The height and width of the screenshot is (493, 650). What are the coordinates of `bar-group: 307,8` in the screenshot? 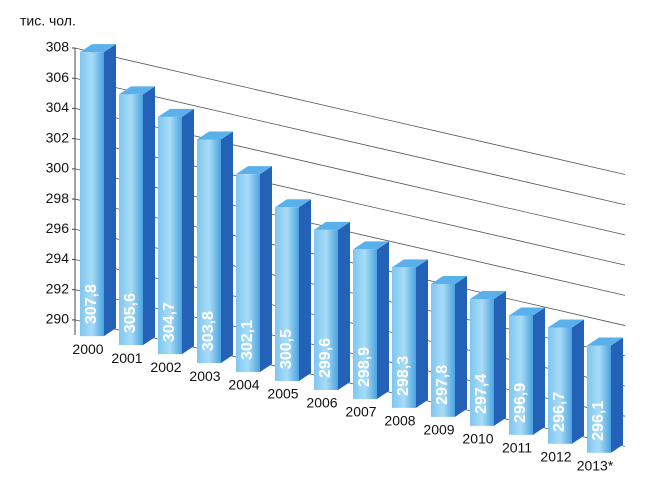 It's located at (98, 190).